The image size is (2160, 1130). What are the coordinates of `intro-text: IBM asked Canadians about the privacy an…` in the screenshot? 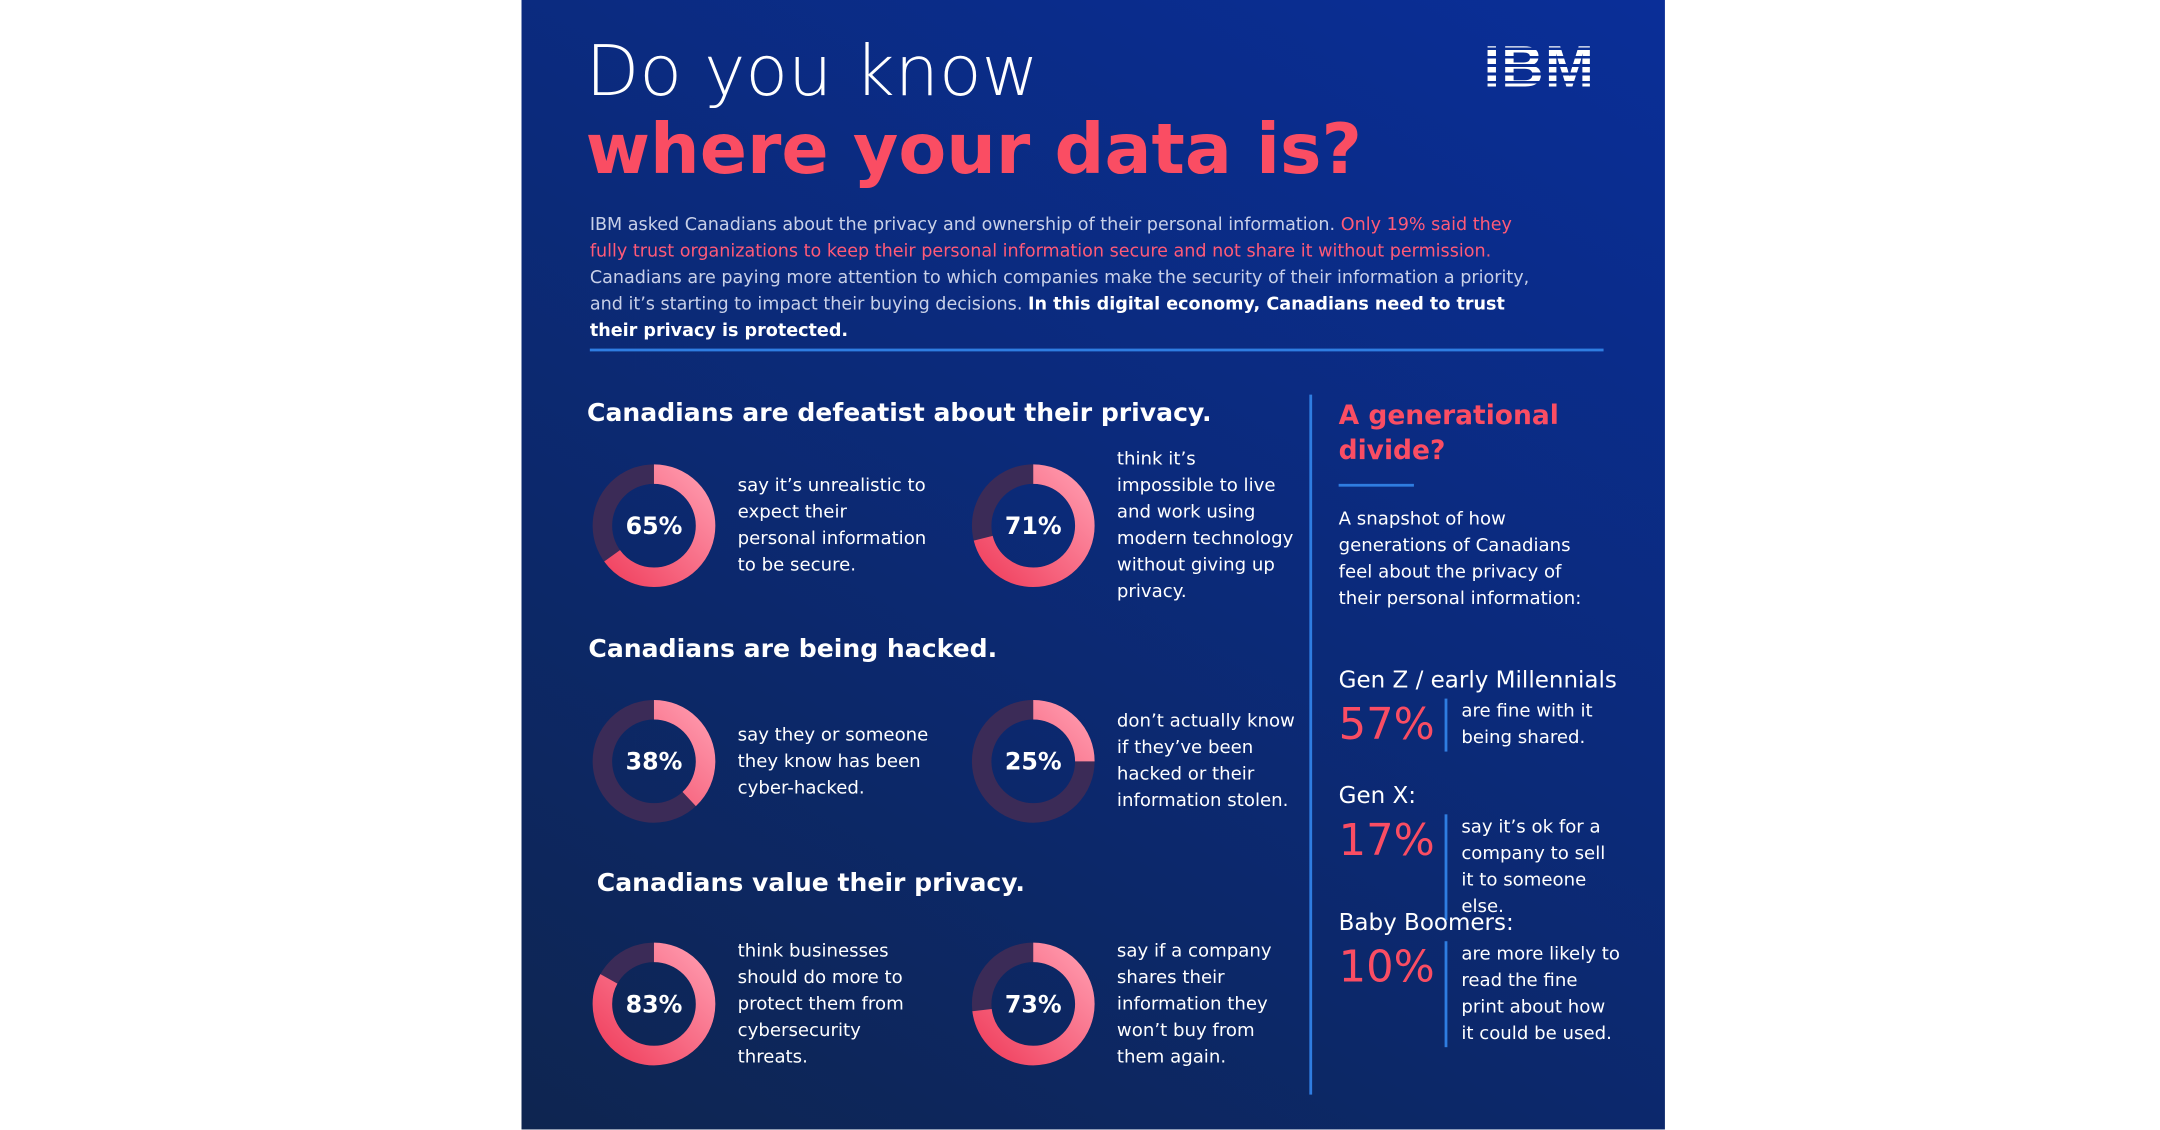 It's located at (962, 224).